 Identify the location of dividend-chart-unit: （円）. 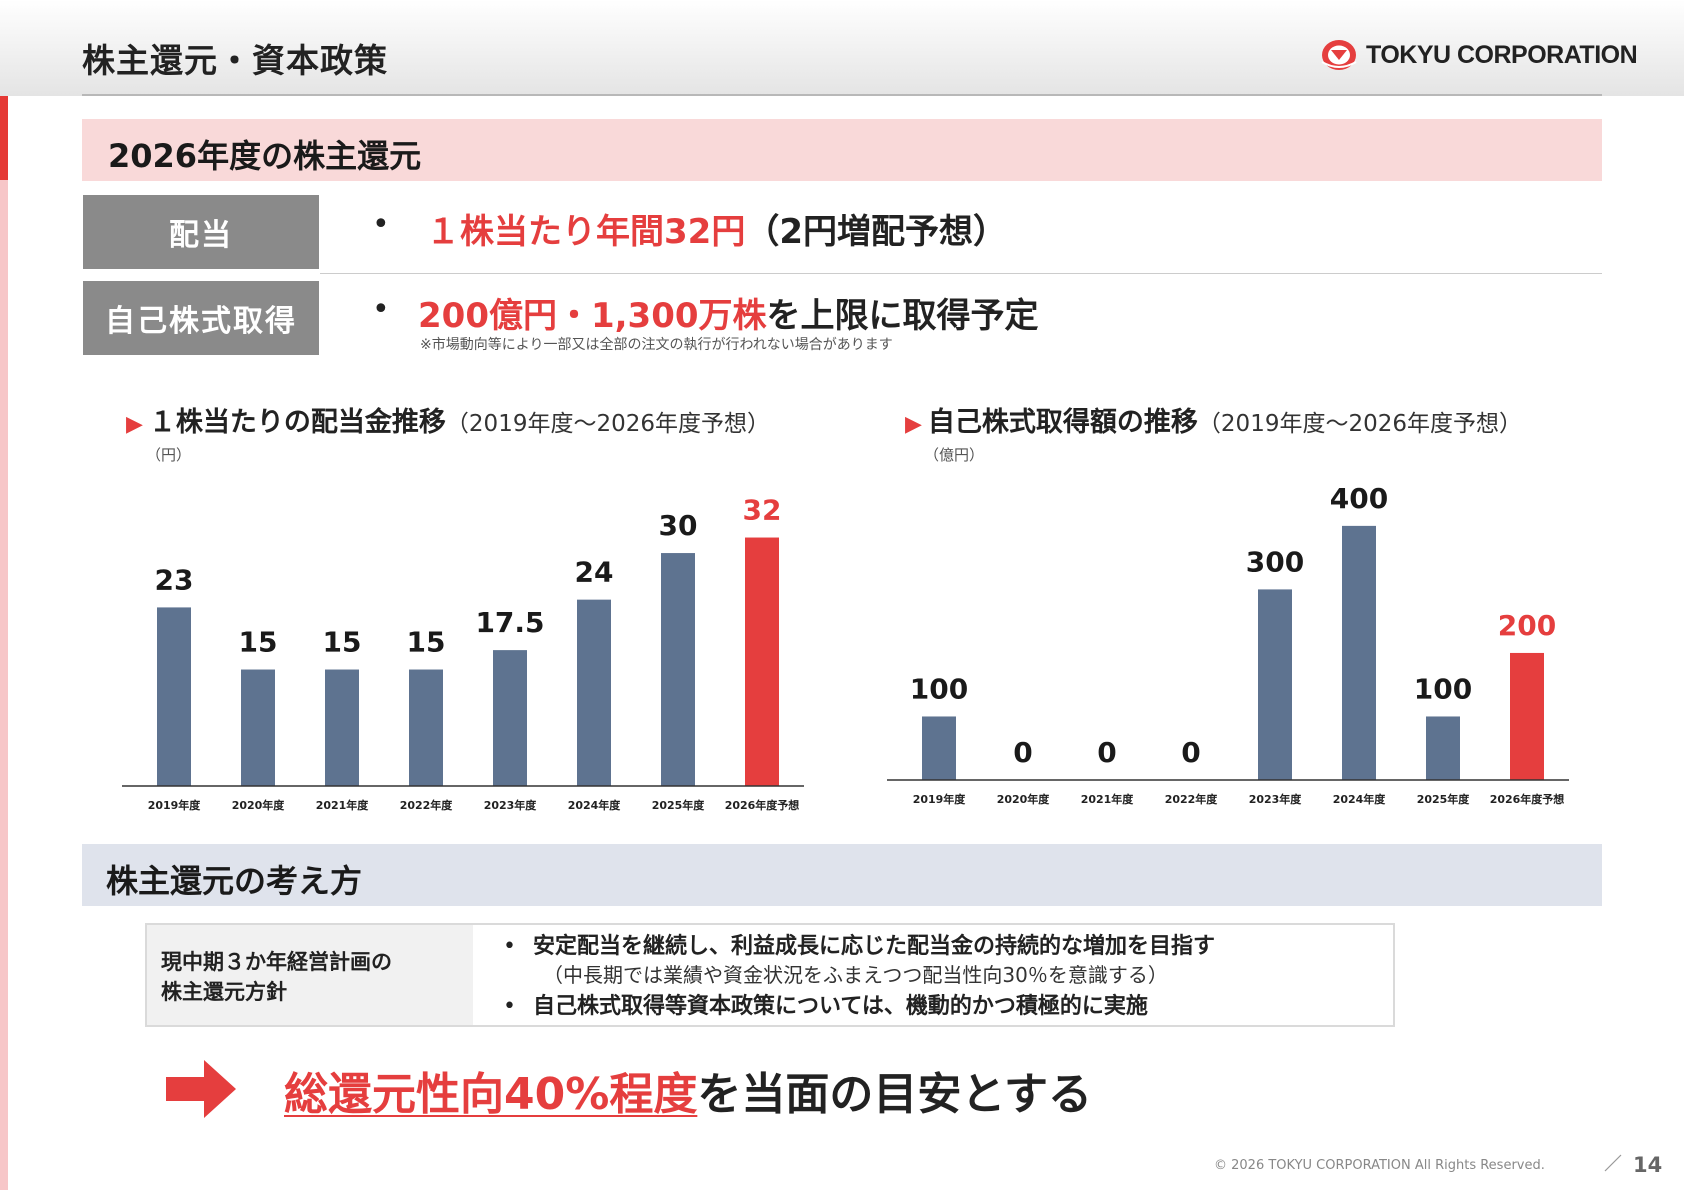
(169, 455).